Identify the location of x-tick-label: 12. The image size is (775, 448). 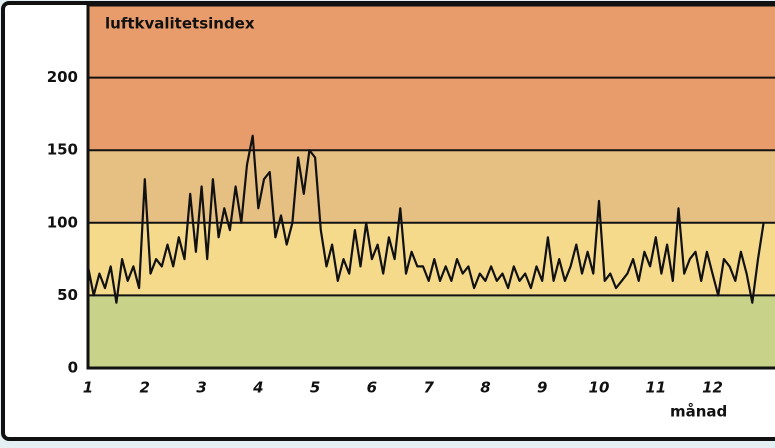
(712, 388).